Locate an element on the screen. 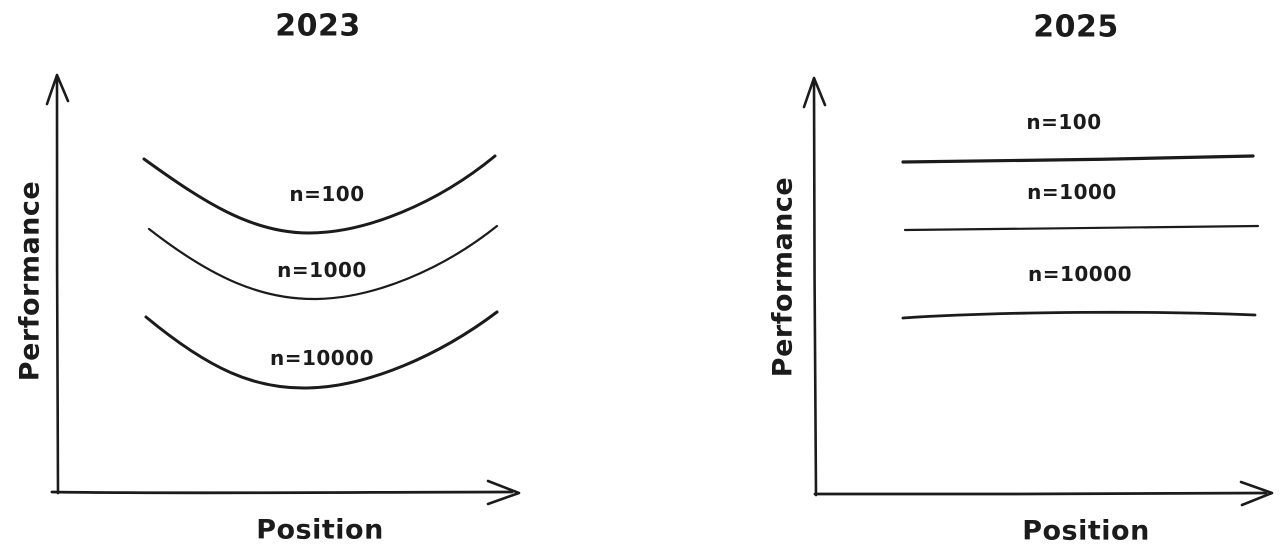 The width and height of the screenshot is (1285, 555). left-series-label-n1000: n=1000 is located at coordinates (322, 270).